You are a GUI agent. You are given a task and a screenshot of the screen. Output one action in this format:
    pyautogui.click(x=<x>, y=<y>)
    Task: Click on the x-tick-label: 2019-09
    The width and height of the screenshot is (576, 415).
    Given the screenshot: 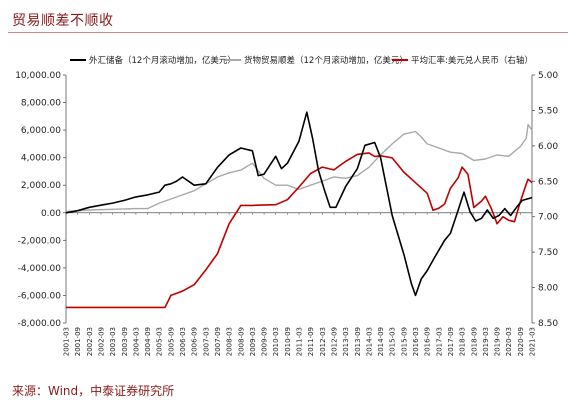 What is the action you would take?
    pyautogui.click(x=498, y=341)
    